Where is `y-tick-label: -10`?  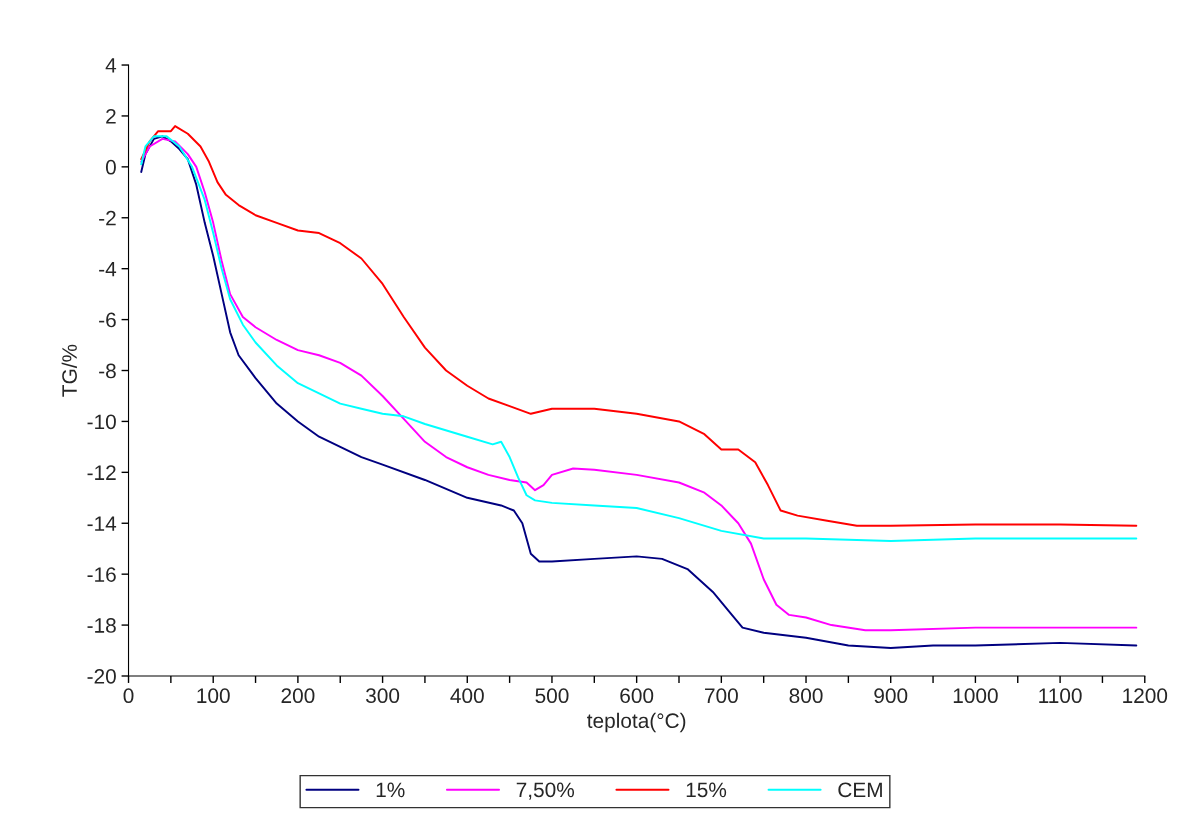 y-tick-label: -10 is located at coordinates (101, 422).